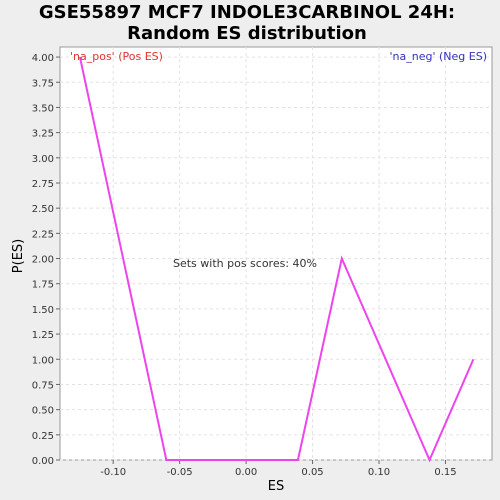 The image size is (500, 500). I want to click on x-tick-label: 0.00, so click(246, 472).